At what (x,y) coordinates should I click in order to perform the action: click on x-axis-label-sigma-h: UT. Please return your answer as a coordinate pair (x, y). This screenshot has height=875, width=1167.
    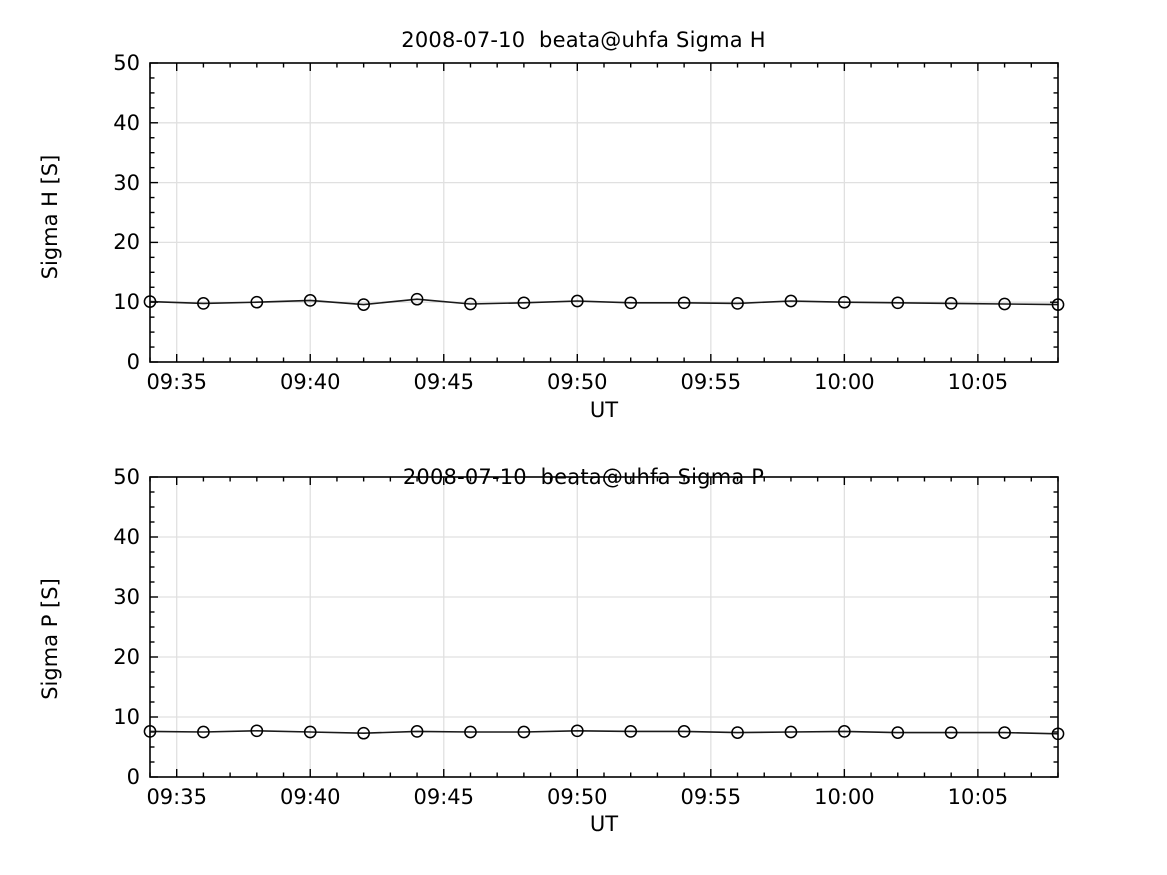
    Looking at the image, I should click on (604, 410).